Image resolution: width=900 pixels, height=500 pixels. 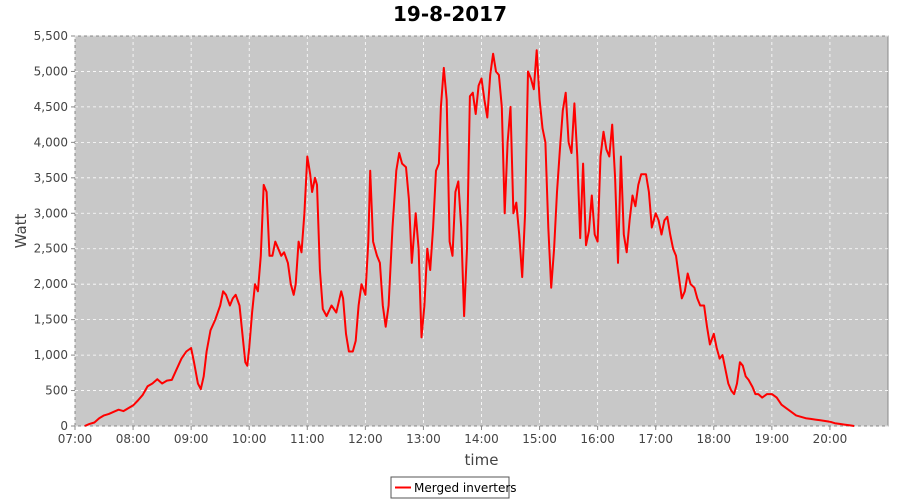 What do you see at coordinates (465, 488) in the screenshot?
I see `legend-label: Merged inverters` at bounding box center [465, 488].